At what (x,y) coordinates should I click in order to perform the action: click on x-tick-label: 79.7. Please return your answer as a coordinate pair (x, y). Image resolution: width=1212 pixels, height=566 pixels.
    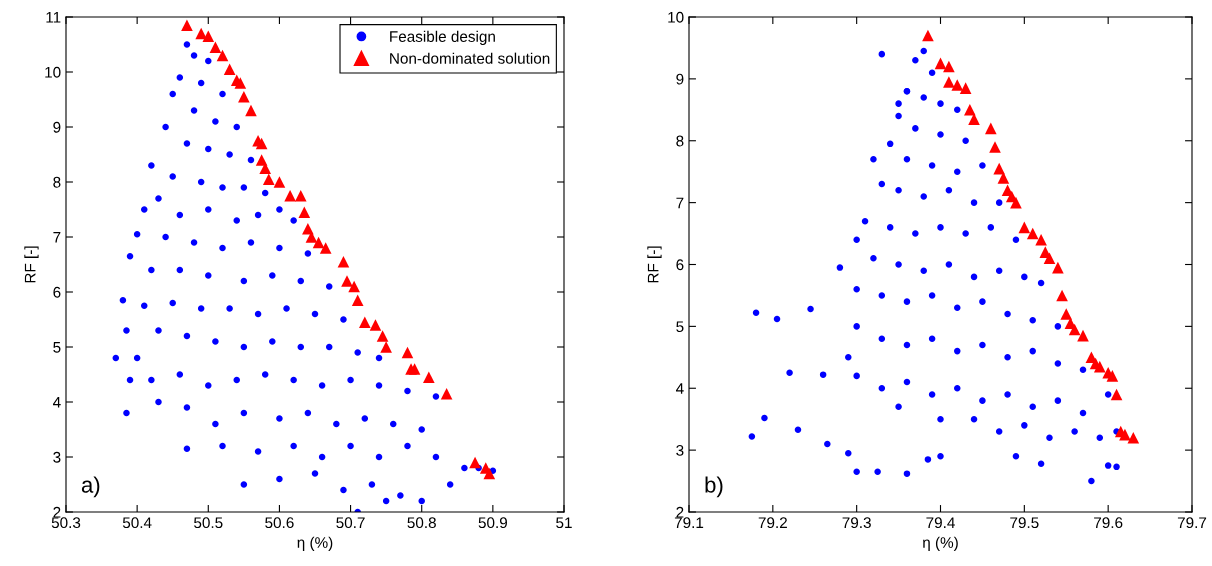
    Looking at the image, I should click on (1192, 523).